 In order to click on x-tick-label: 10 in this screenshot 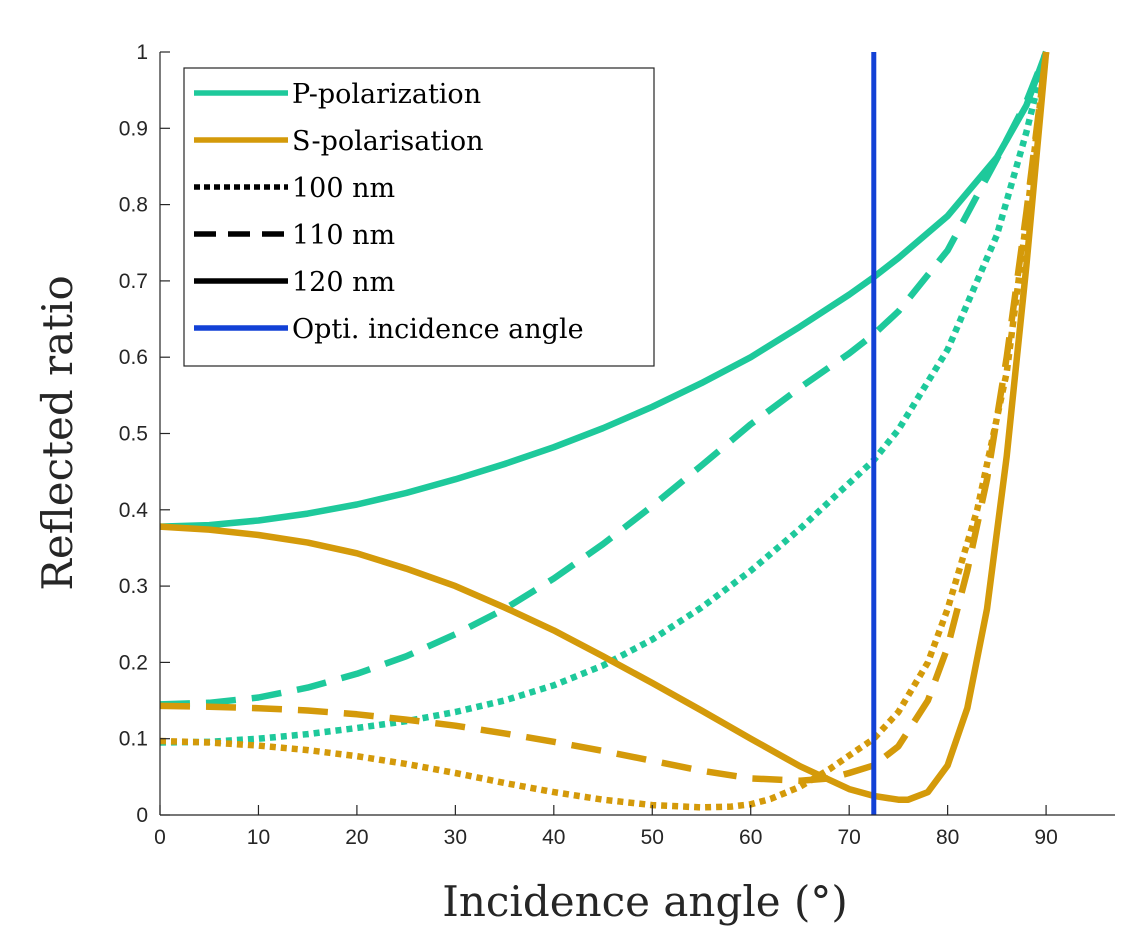, I will do `click(258, 837)`.